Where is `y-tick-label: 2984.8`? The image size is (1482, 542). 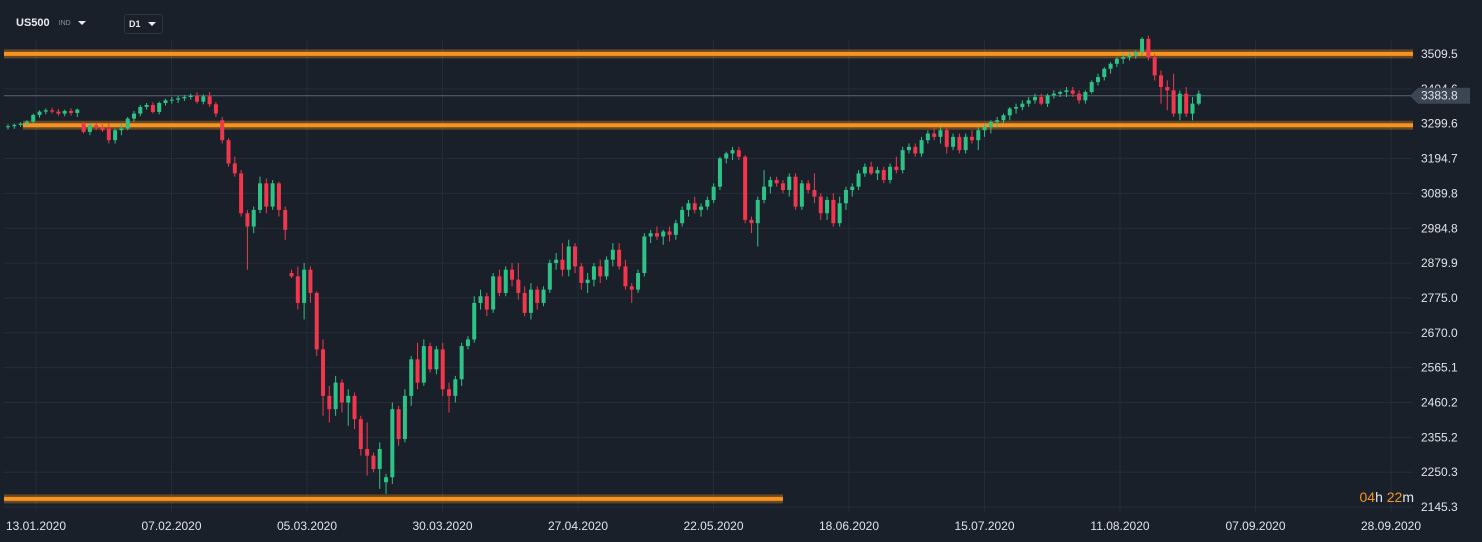
y-tick-label: 2984.8 is located at coordinates (1439, 228).